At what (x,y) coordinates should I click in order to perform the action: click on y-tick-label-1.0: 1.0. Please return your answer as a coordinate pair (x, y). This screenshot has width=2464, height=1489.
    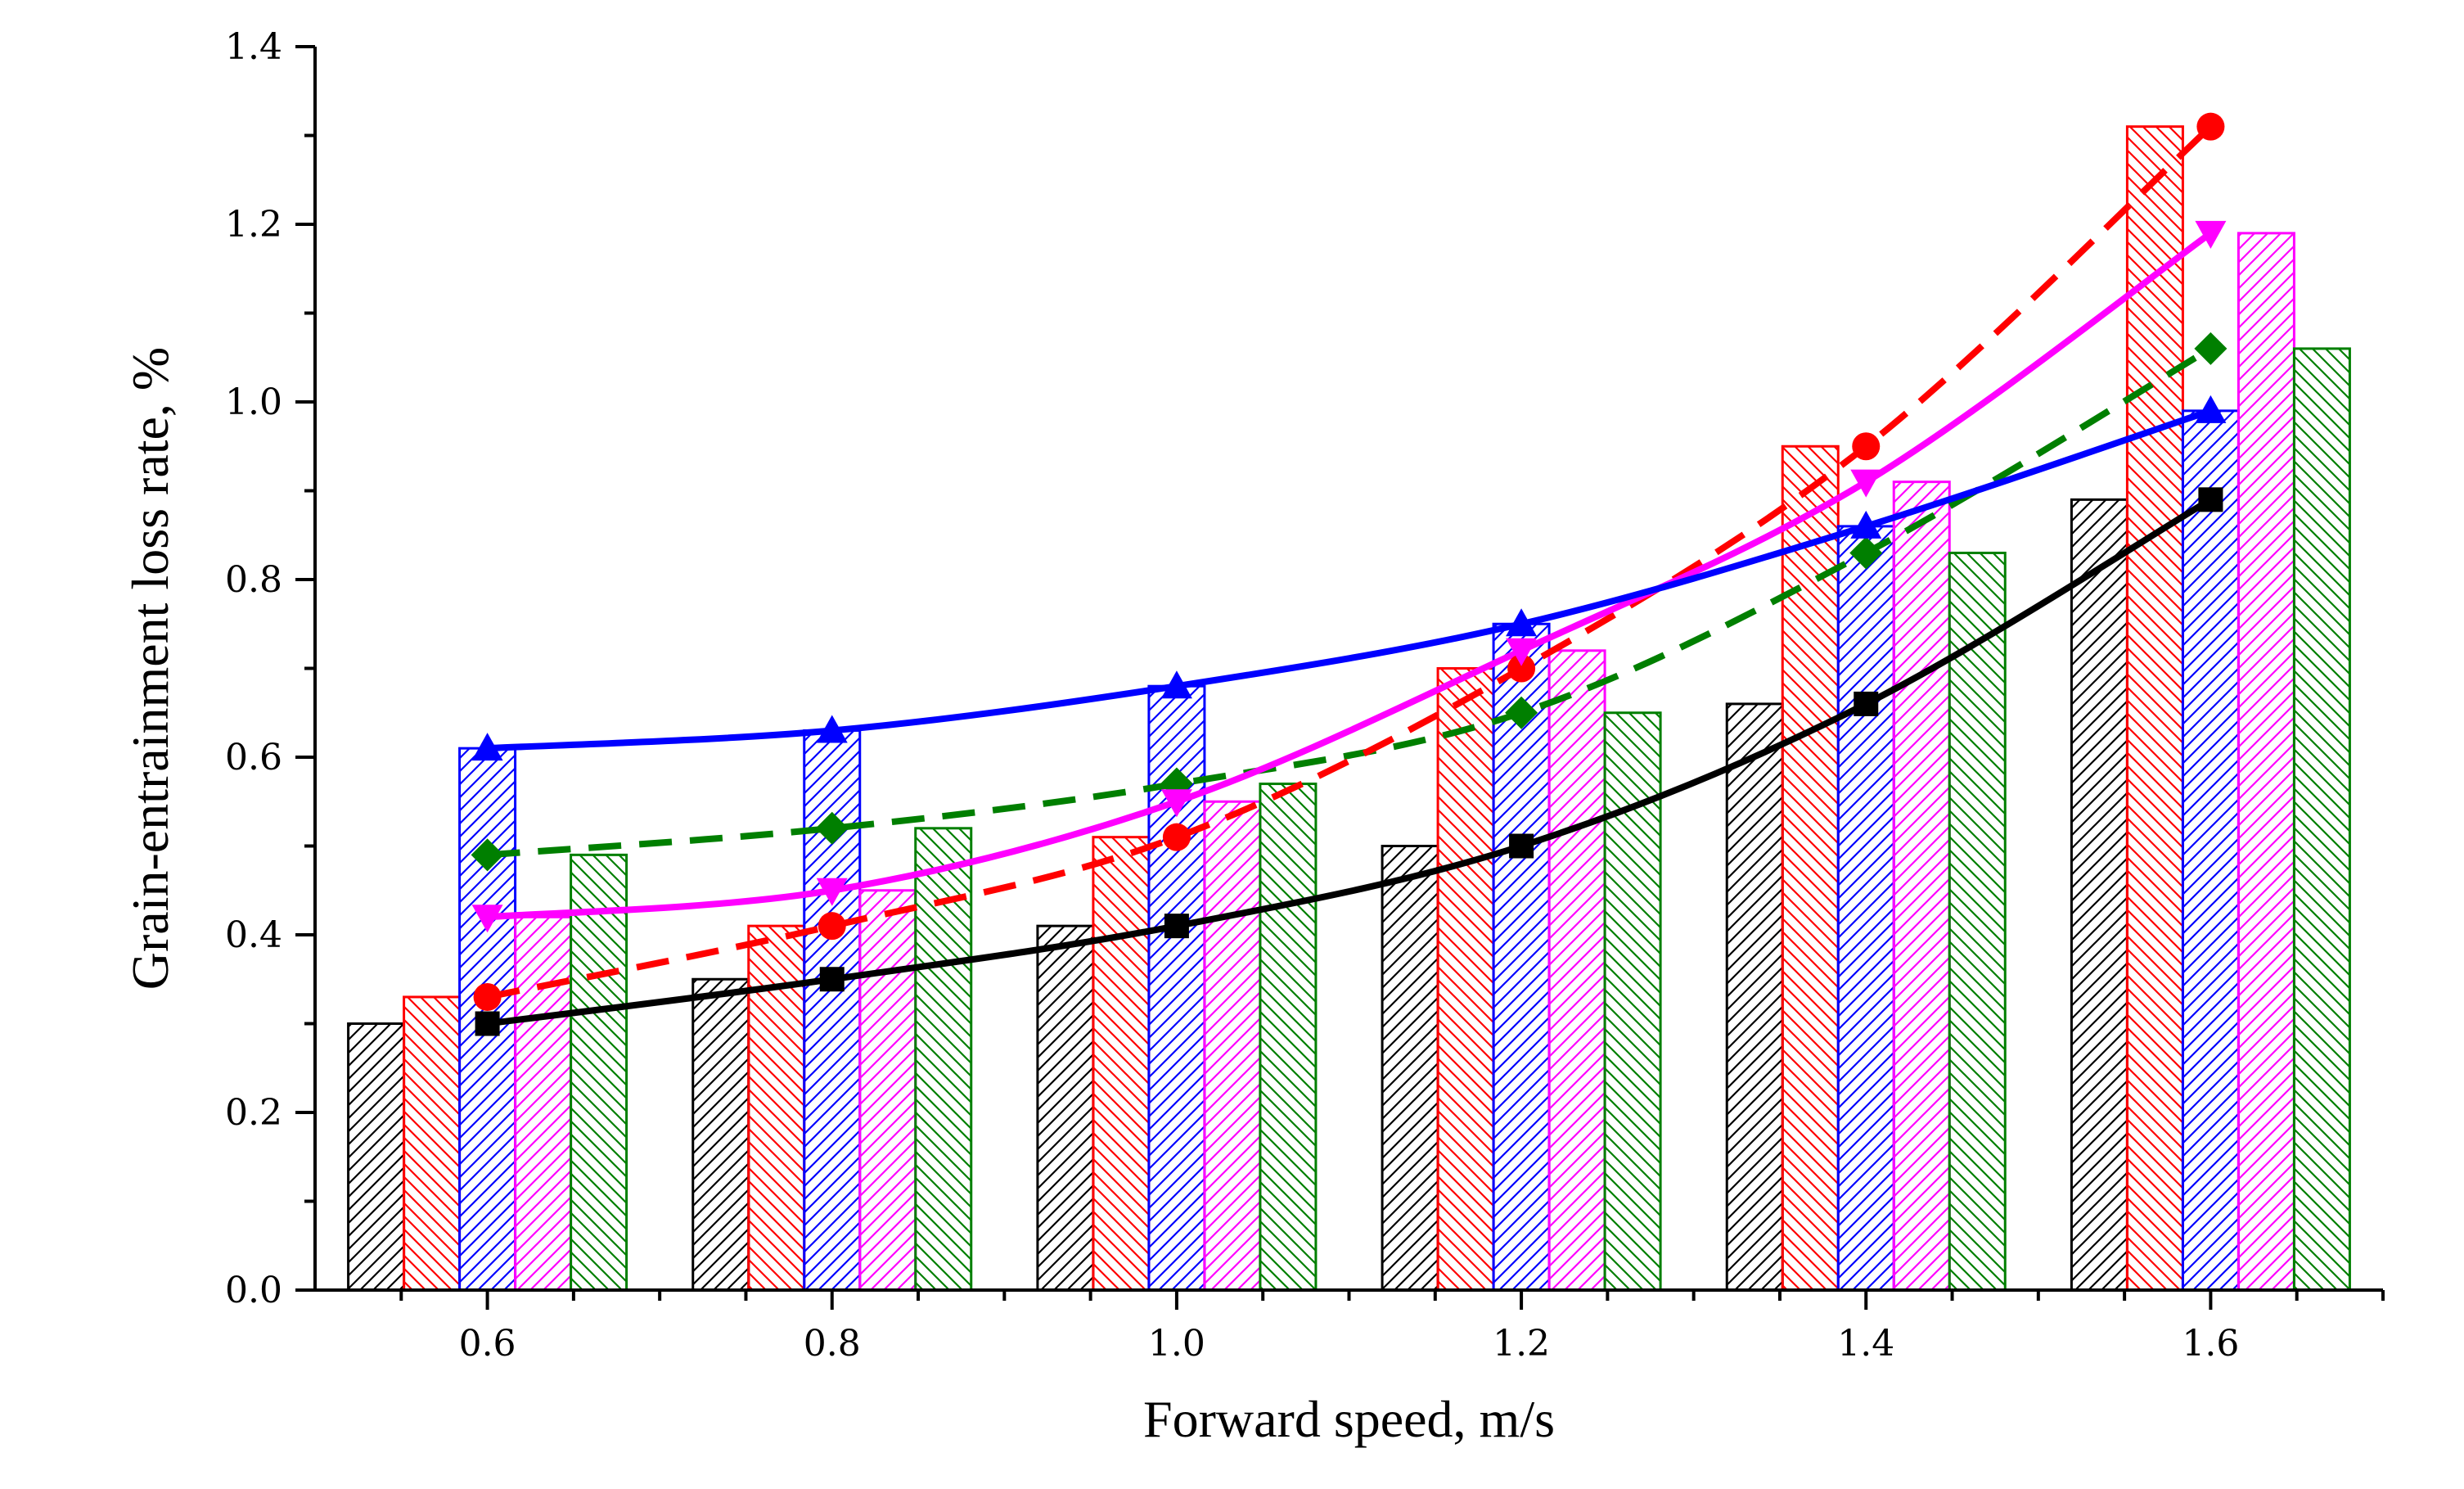
    Looking at the image, I should click on (253, 402).